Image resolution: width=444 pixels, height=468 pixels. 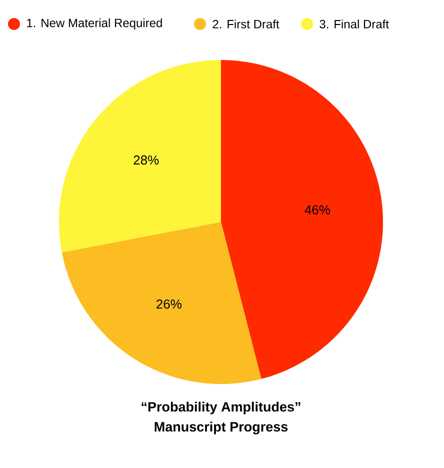 What do you see at coordinates (317, 209) in the screenshot?
I see `data-label: 46%` at bounding box center [317, 209].